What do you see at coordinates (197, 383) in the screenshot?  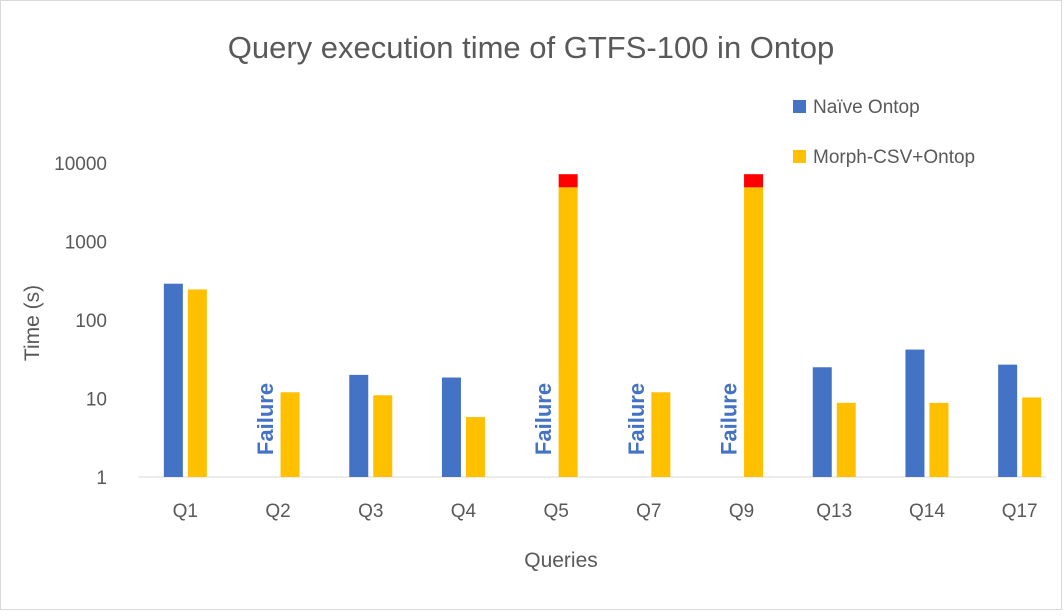 I see `bar-morph-csv-ontop-q1` at bounding box center [197, 383].